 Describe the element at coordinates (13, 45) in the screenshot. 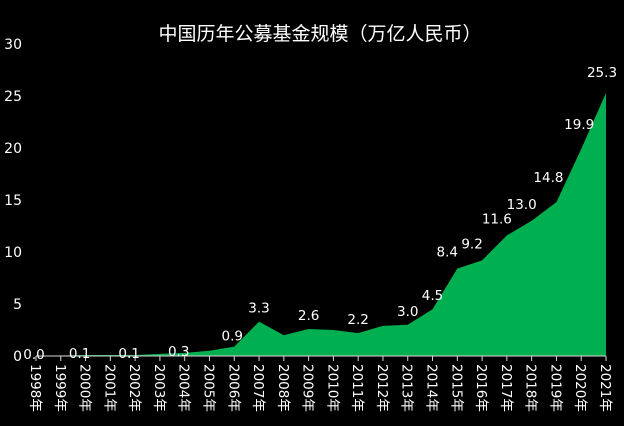

I see `y-tick-label: 30` at that location.